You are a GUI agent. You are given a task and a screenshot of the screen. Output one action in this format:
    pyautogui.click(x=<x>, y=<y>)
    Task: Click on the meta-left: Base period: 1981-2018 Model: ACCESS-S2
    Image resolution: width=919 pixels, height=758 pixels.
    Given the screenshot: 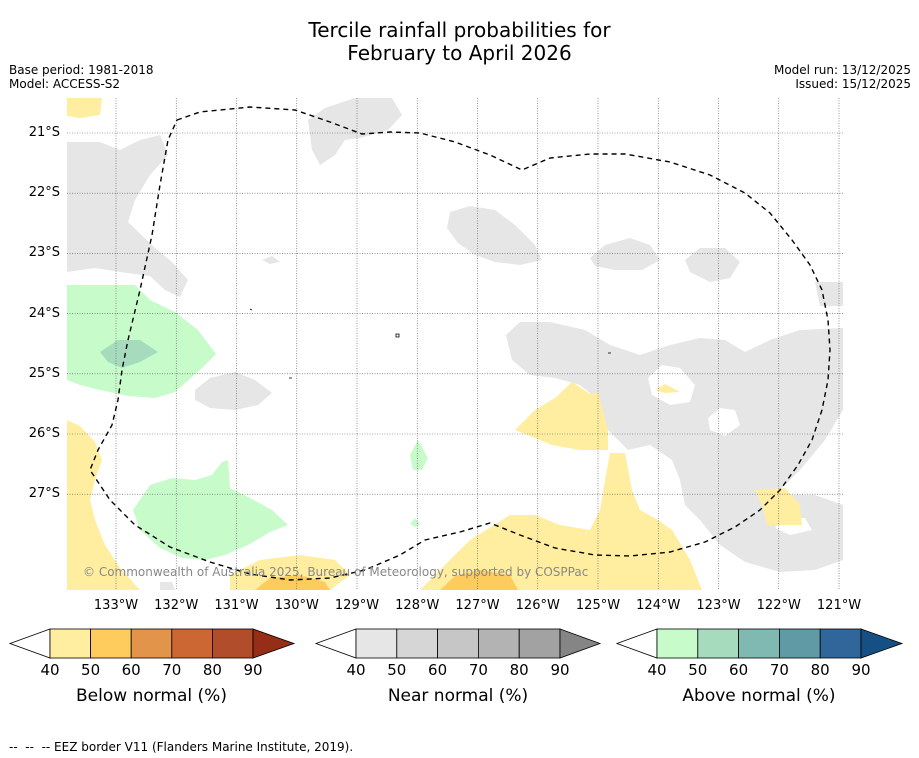 What is the action you would take?
    pyautogui.click(x=81, y=77)
    